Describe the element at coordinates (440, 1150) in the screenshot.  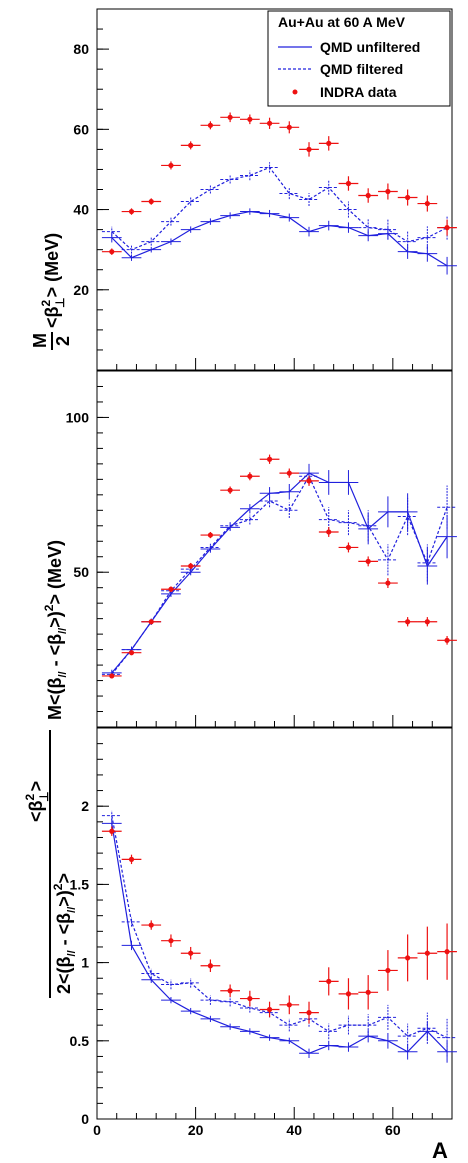
I see `xlabel: A` at that location.